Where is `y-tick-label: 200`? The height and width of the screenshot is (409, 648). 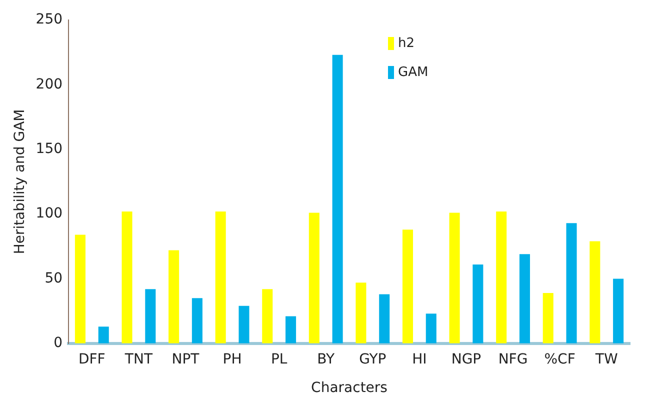
y-tick-label: 200 is located at coordinates (49, 84).